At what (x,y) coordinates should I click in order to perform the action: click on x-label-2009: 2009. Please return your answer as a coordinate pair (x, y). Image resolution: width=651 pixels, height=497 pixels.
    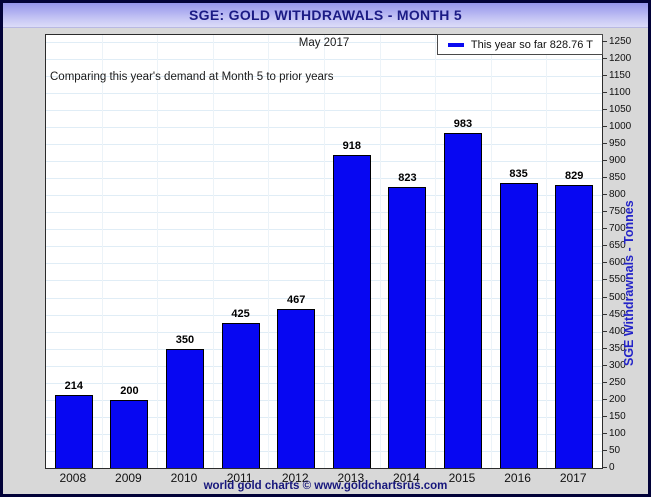
    Looking at the image, I should click on (128, 478).